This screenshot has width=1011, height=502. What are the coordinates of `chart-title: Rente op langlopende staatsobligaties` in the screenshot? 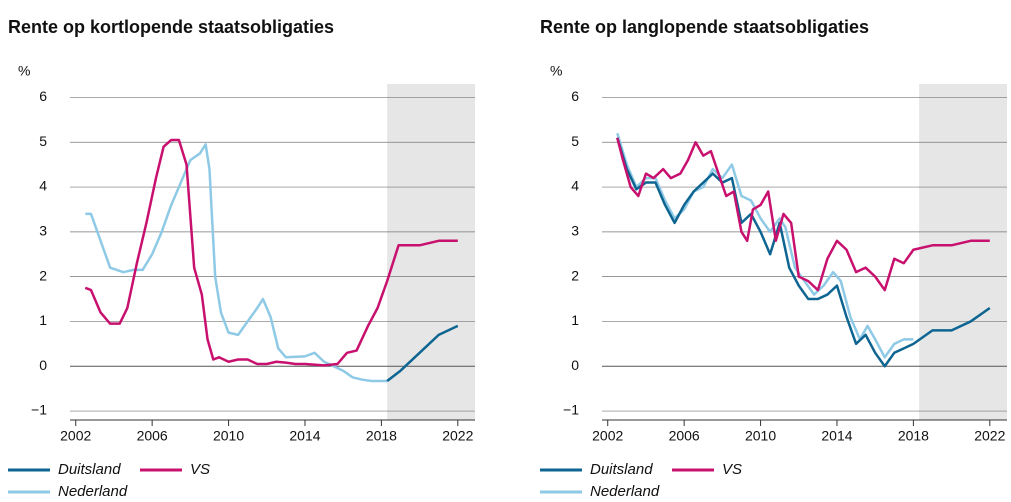 It's located at (704, 27).